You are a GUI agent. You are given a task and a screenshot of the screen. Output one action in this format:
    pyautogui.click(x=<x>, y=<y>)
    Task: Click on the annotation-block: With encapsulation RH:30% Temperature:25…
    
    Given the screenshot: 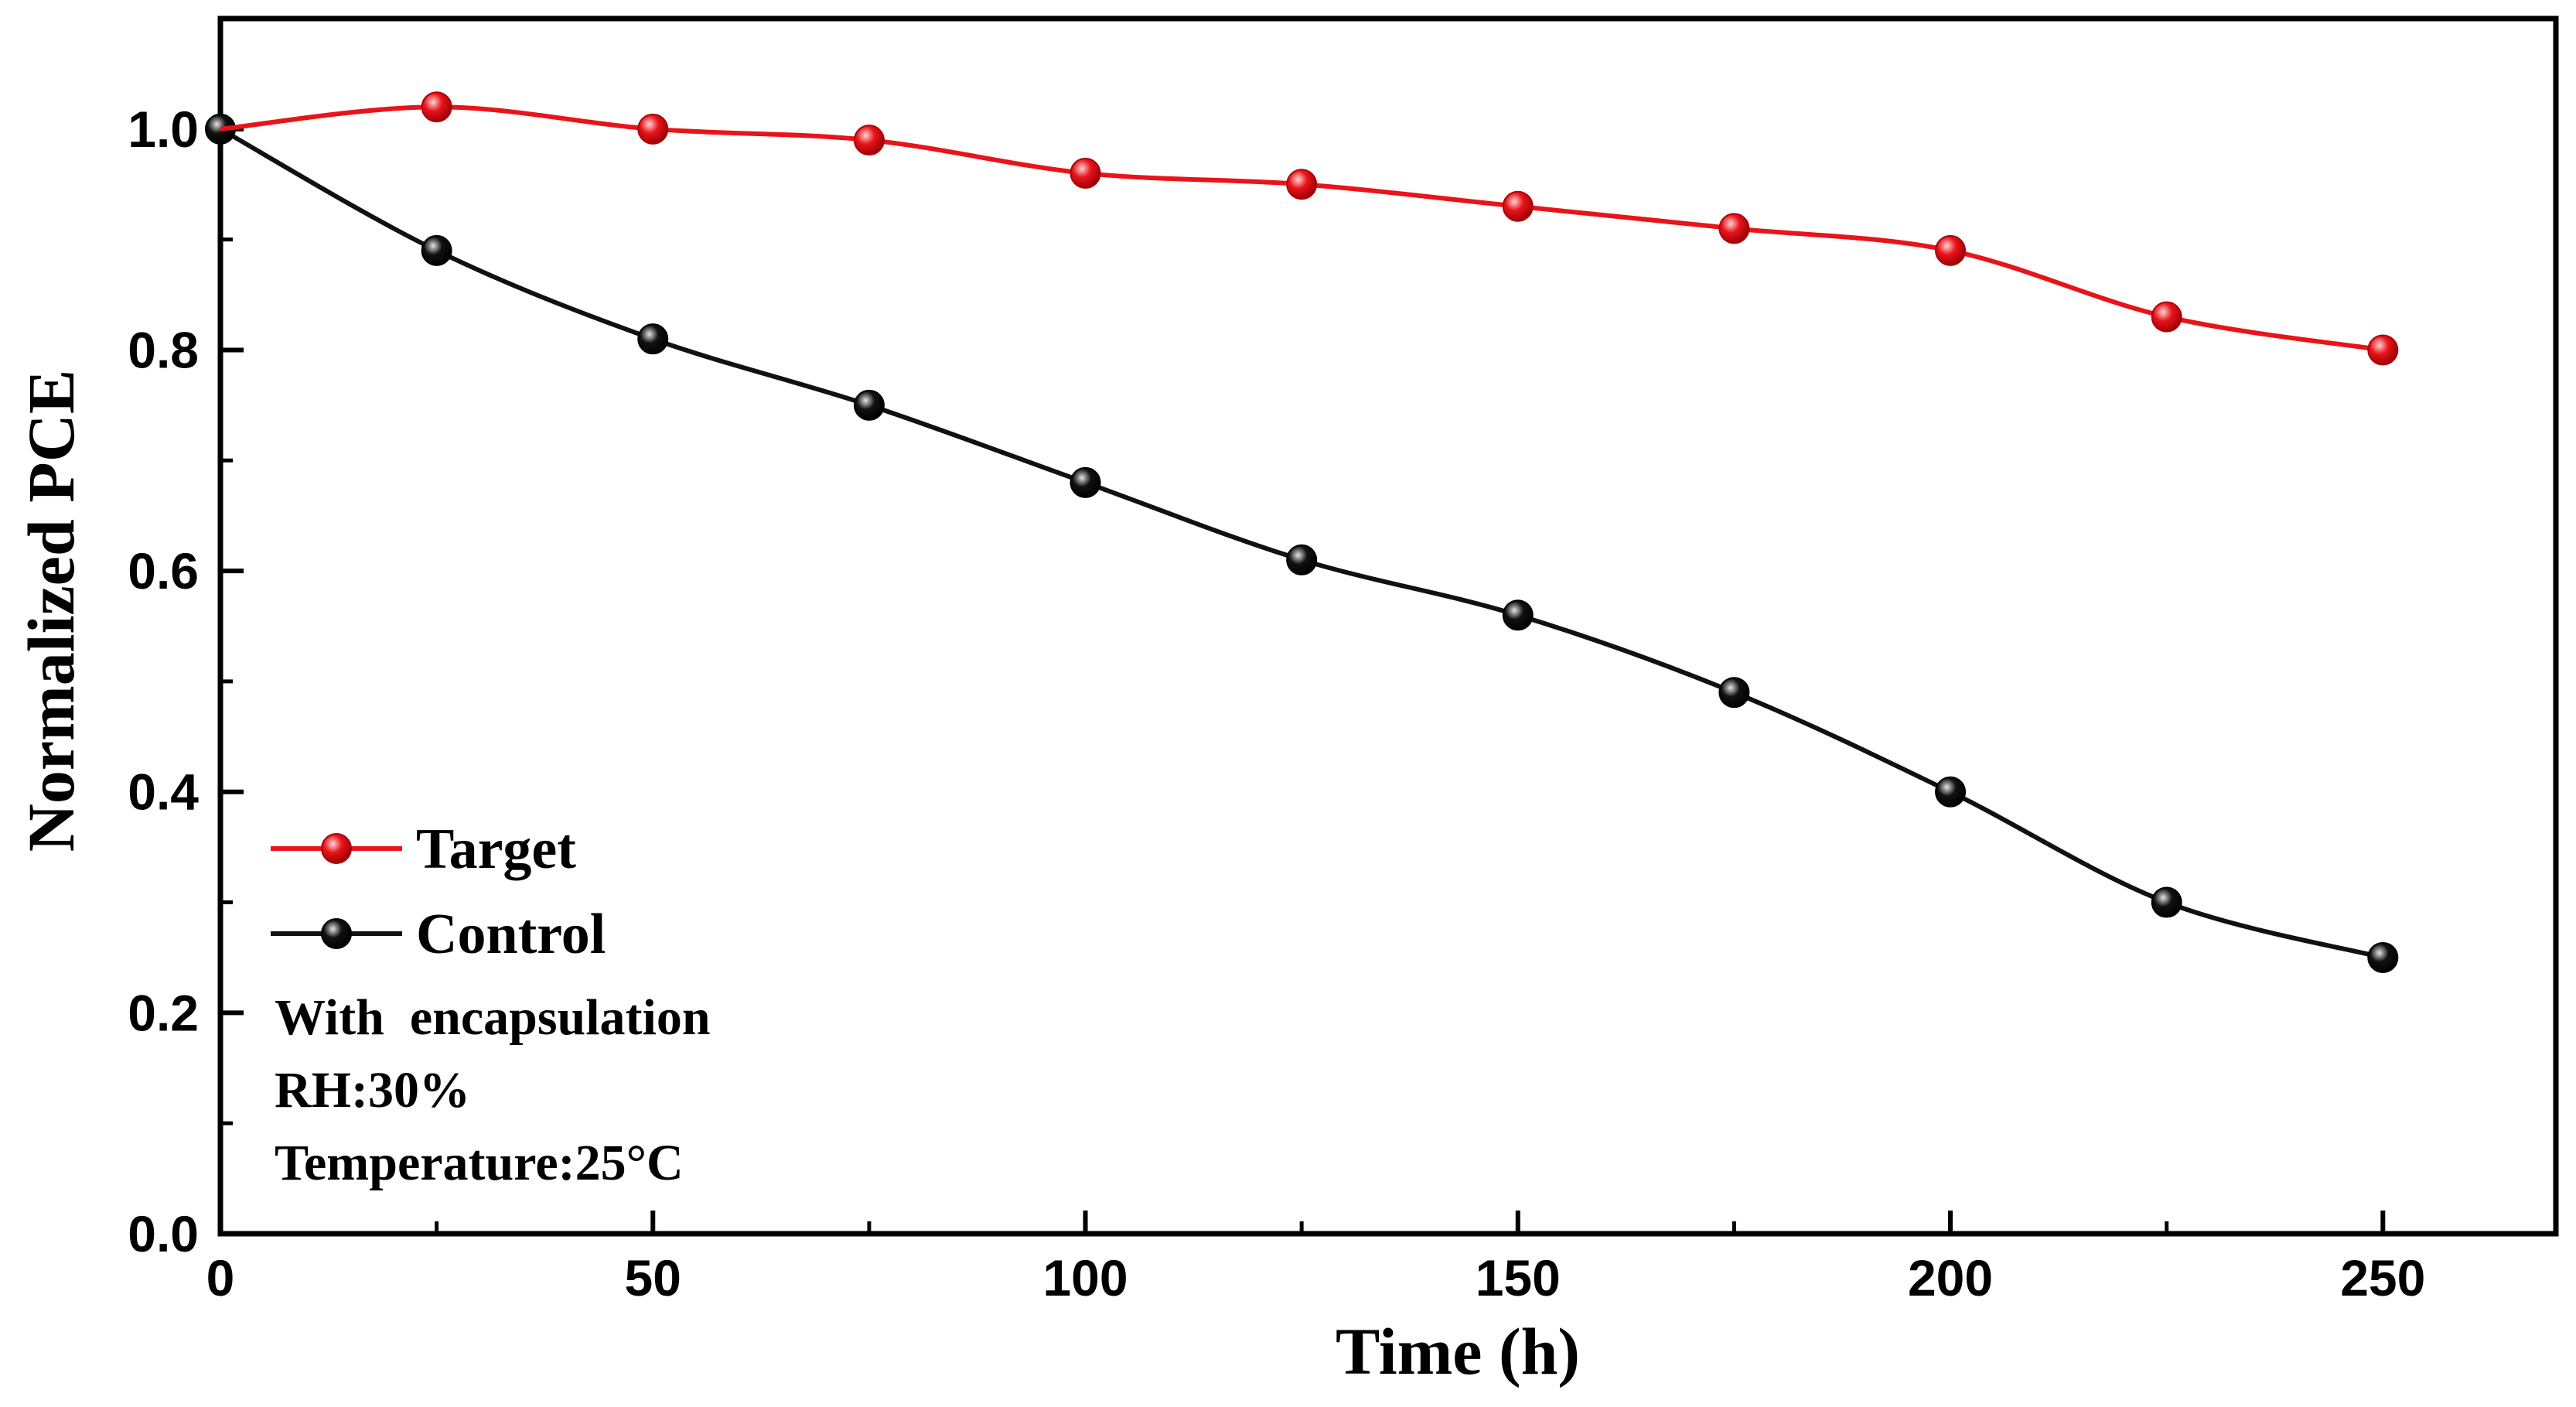 What is the action you would take?
    pyautogui.click(x=493, y=1090)
    